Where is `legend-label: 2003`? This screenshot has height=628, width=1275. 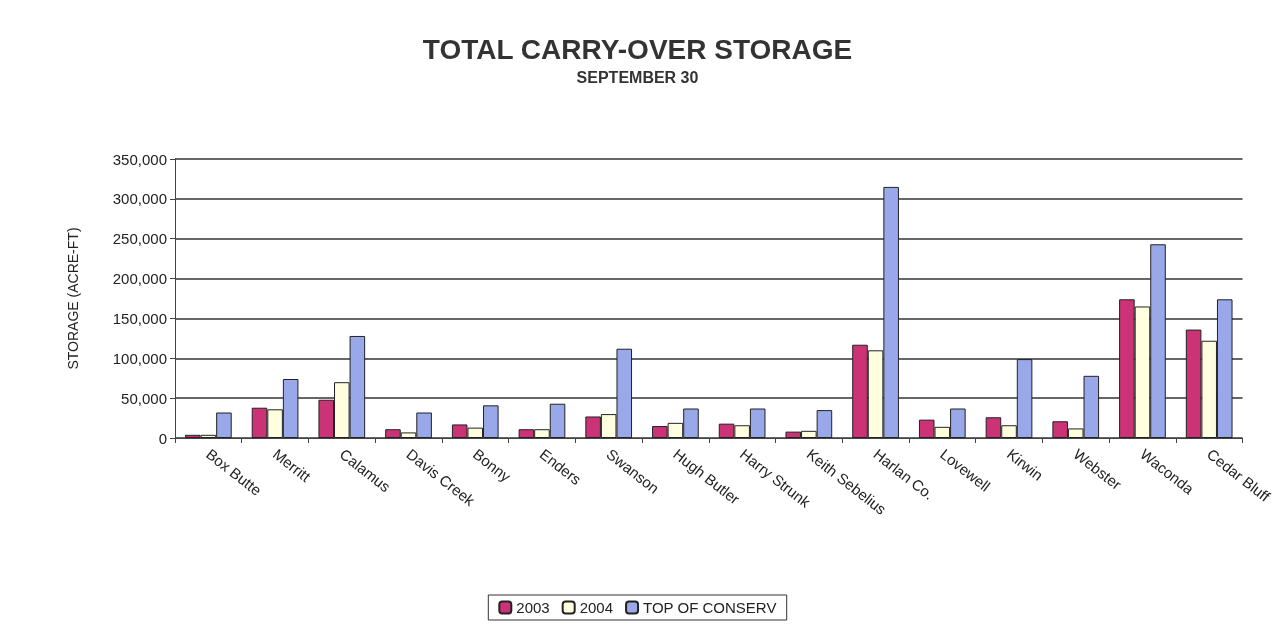 legend-label: 2003 is located at coordinates (533, 607).